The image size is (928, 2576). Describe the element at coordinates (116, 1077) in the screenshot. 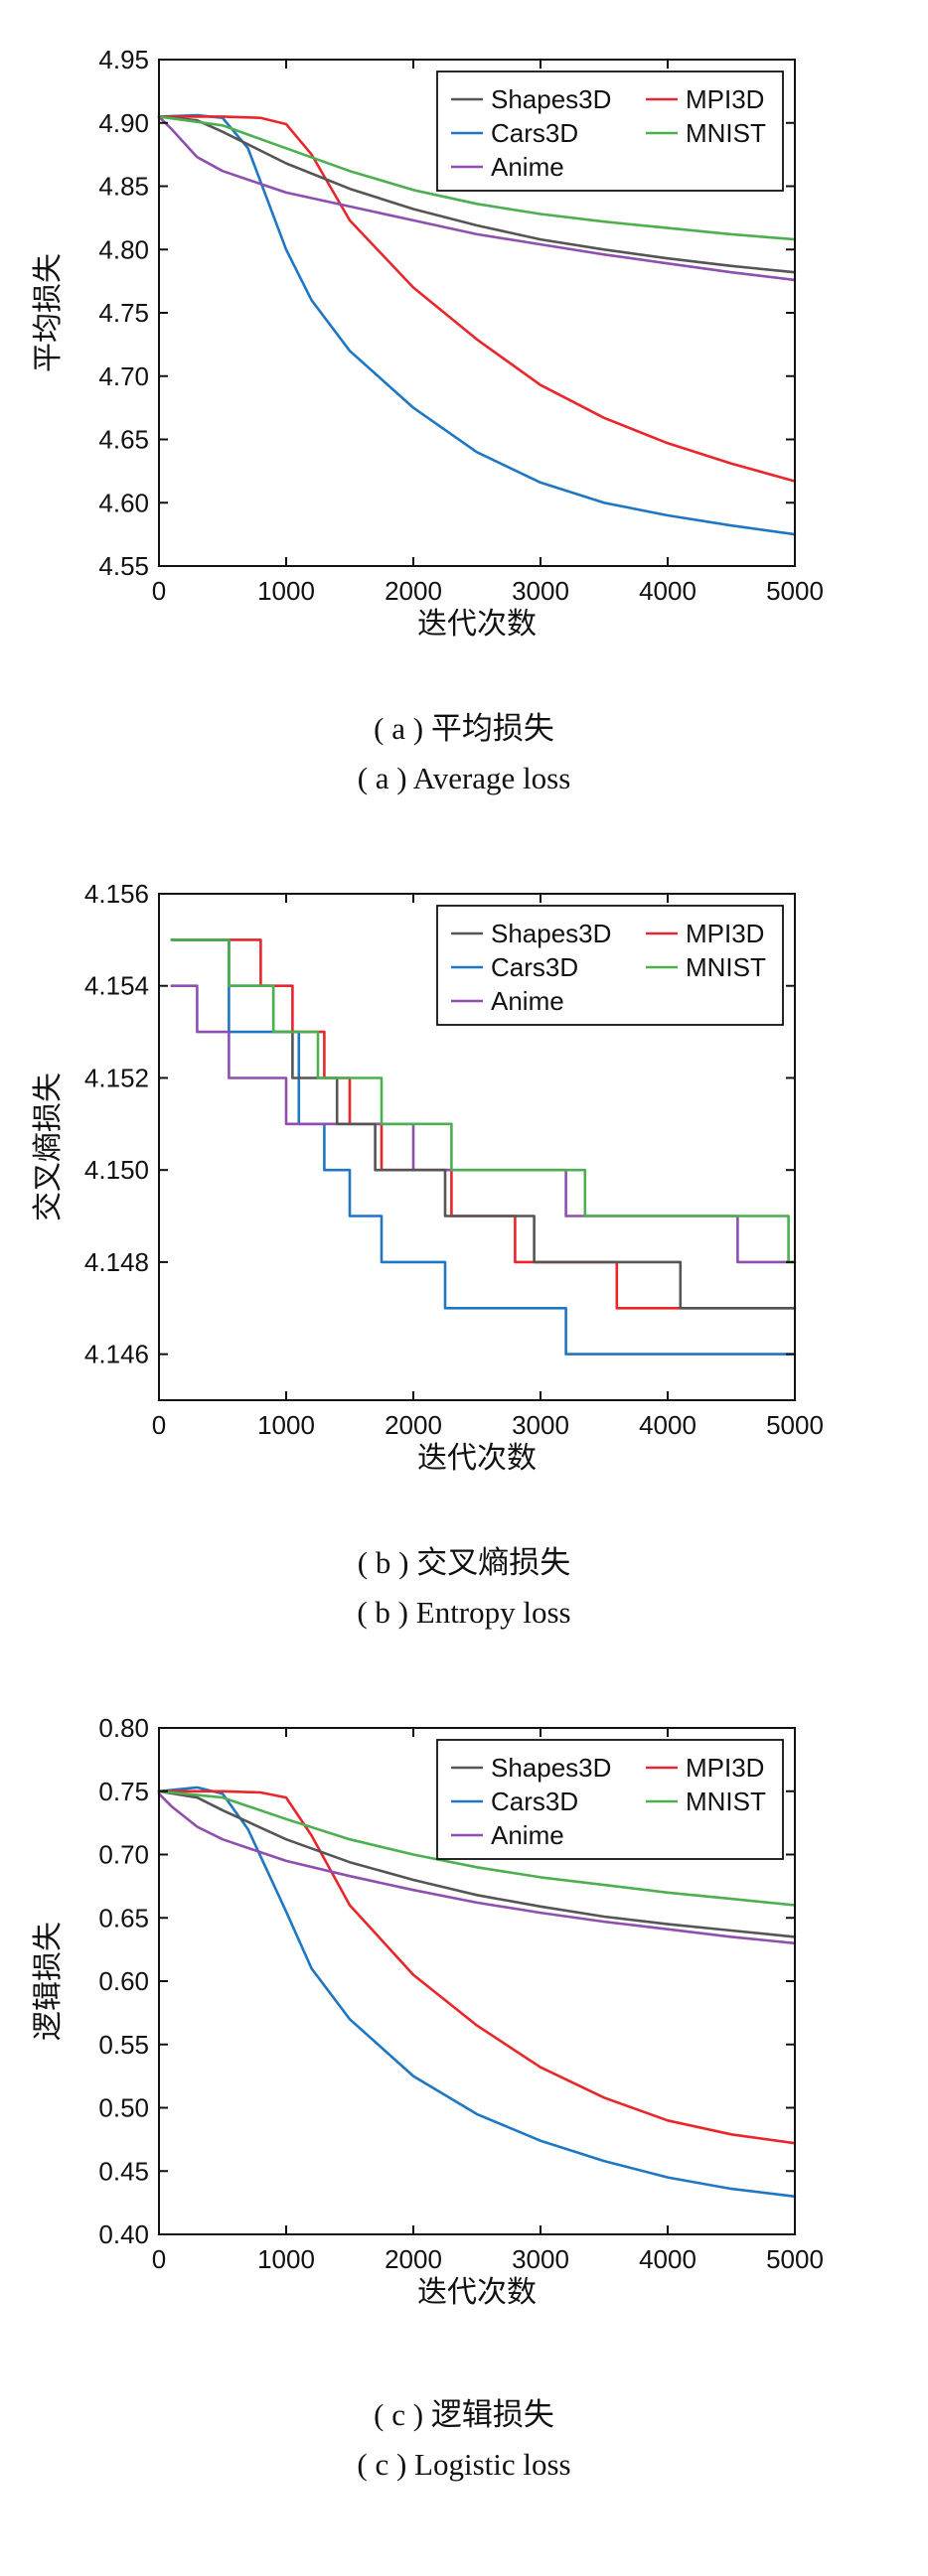

I see `y-tick-label: 4.152` at that location.